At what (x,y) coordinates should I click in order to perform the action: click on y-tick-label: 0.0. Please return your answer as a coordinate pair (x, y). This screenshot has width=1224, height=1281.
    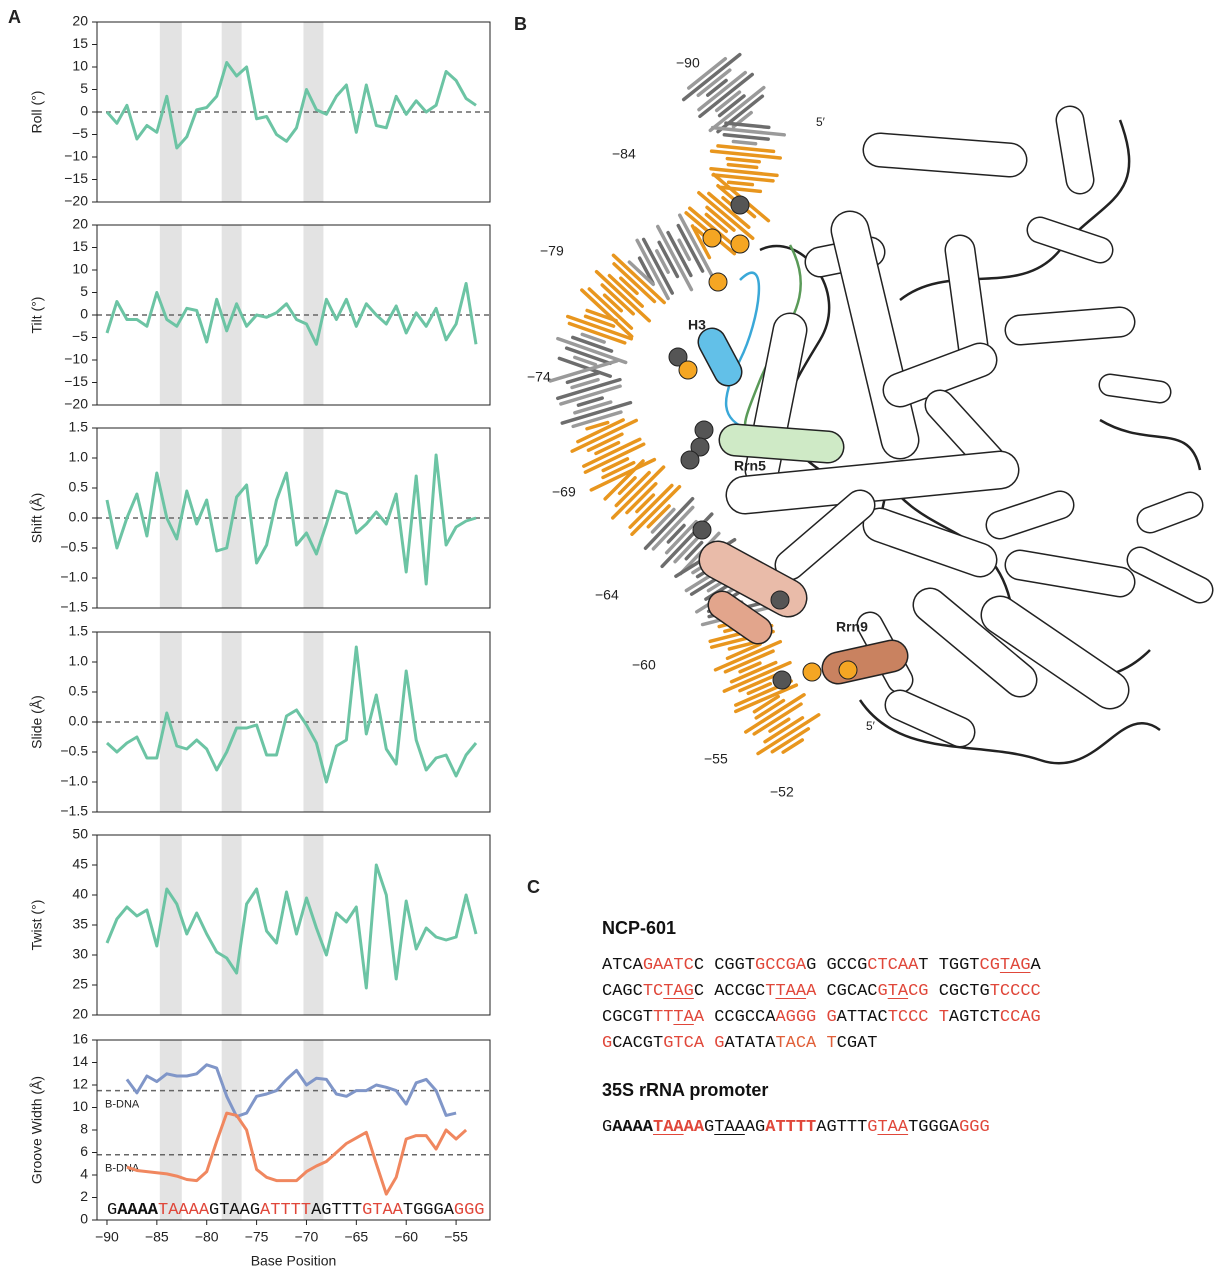
    Looking at the image, I should click on (79, 517).